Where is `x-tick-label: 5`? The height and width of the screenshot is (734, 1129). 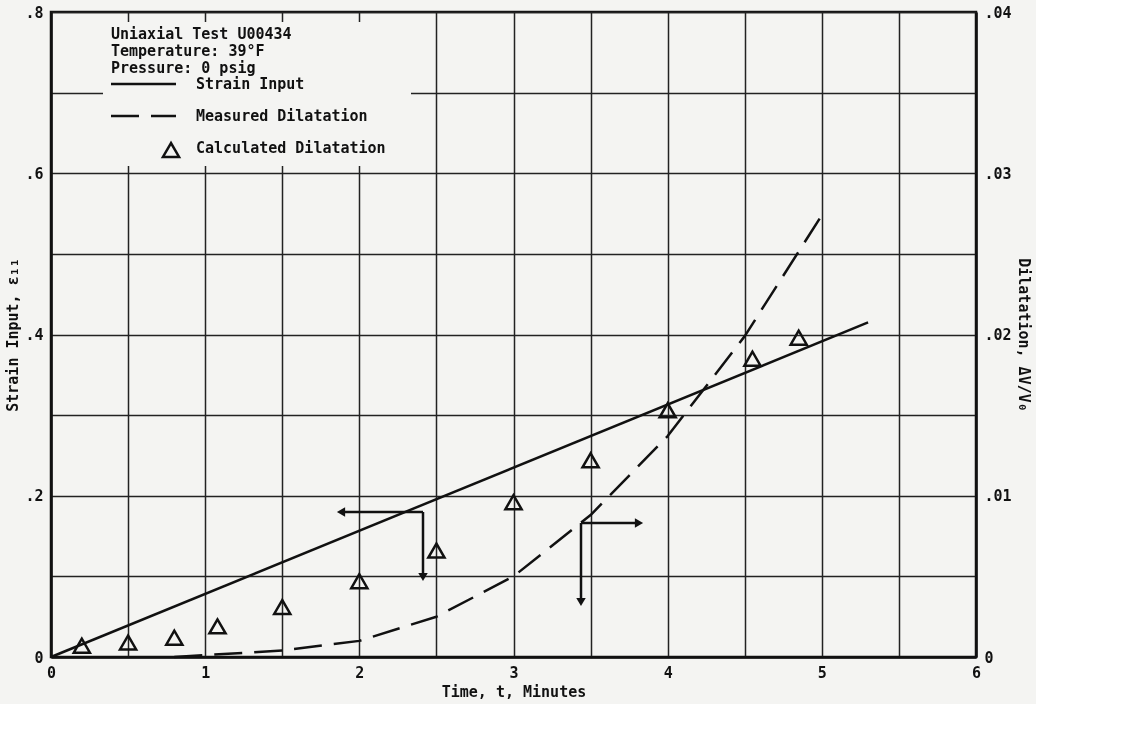 x-tick-label: 5 is located at coordinates (822, 672).